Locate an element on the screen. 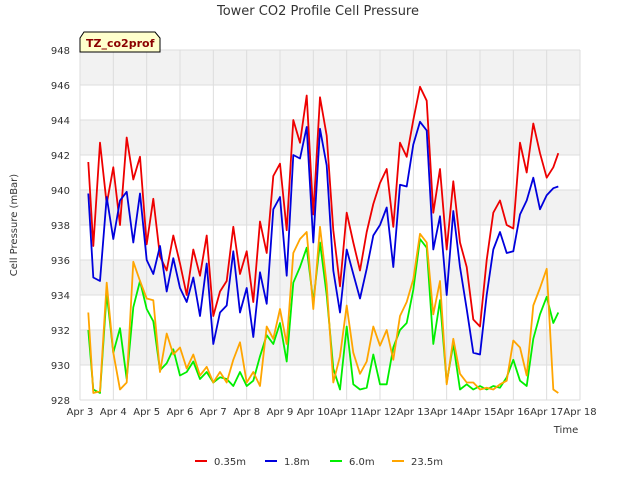 The width and height of the screenshot is (640, 480). legend-item: 1.8m is located at coordinates (287, 462).